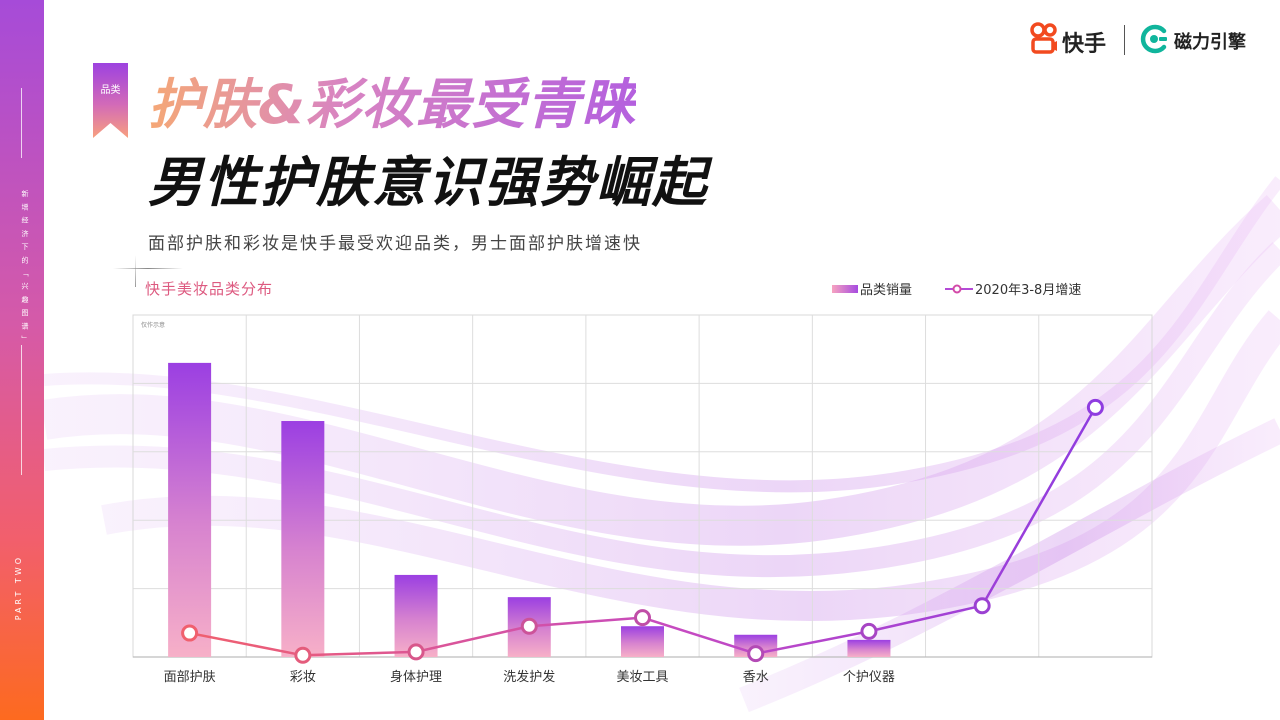 This screenshot has height=720, width=1280. What do you see at coordinates (959, 288) in the screenshot?
I see `legend-line-swatch` at bounding box center [959, 288].